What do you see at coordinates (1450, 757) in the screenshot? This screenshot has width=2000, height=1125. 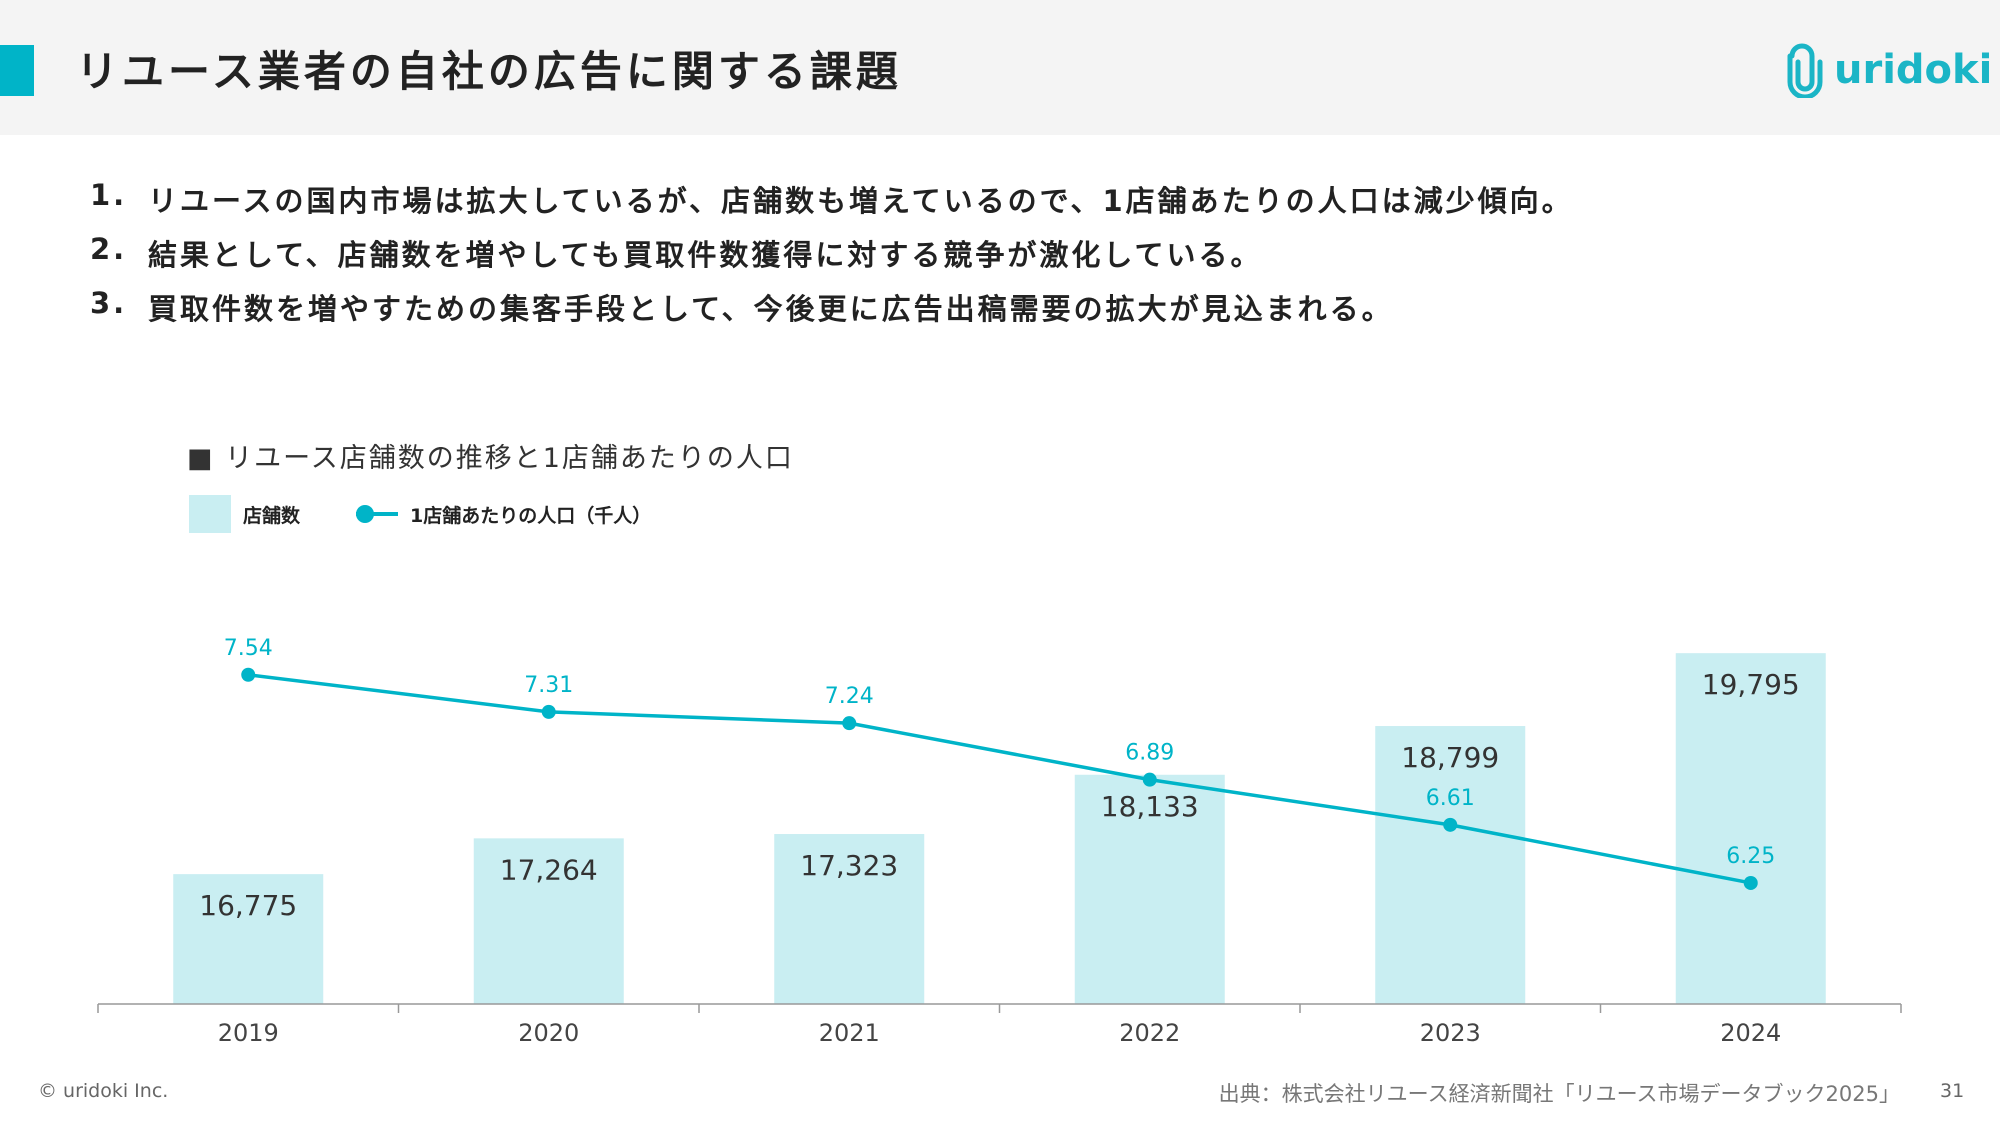 I see `bar-value-label: 18,799` at bounding box center [1450, 757].